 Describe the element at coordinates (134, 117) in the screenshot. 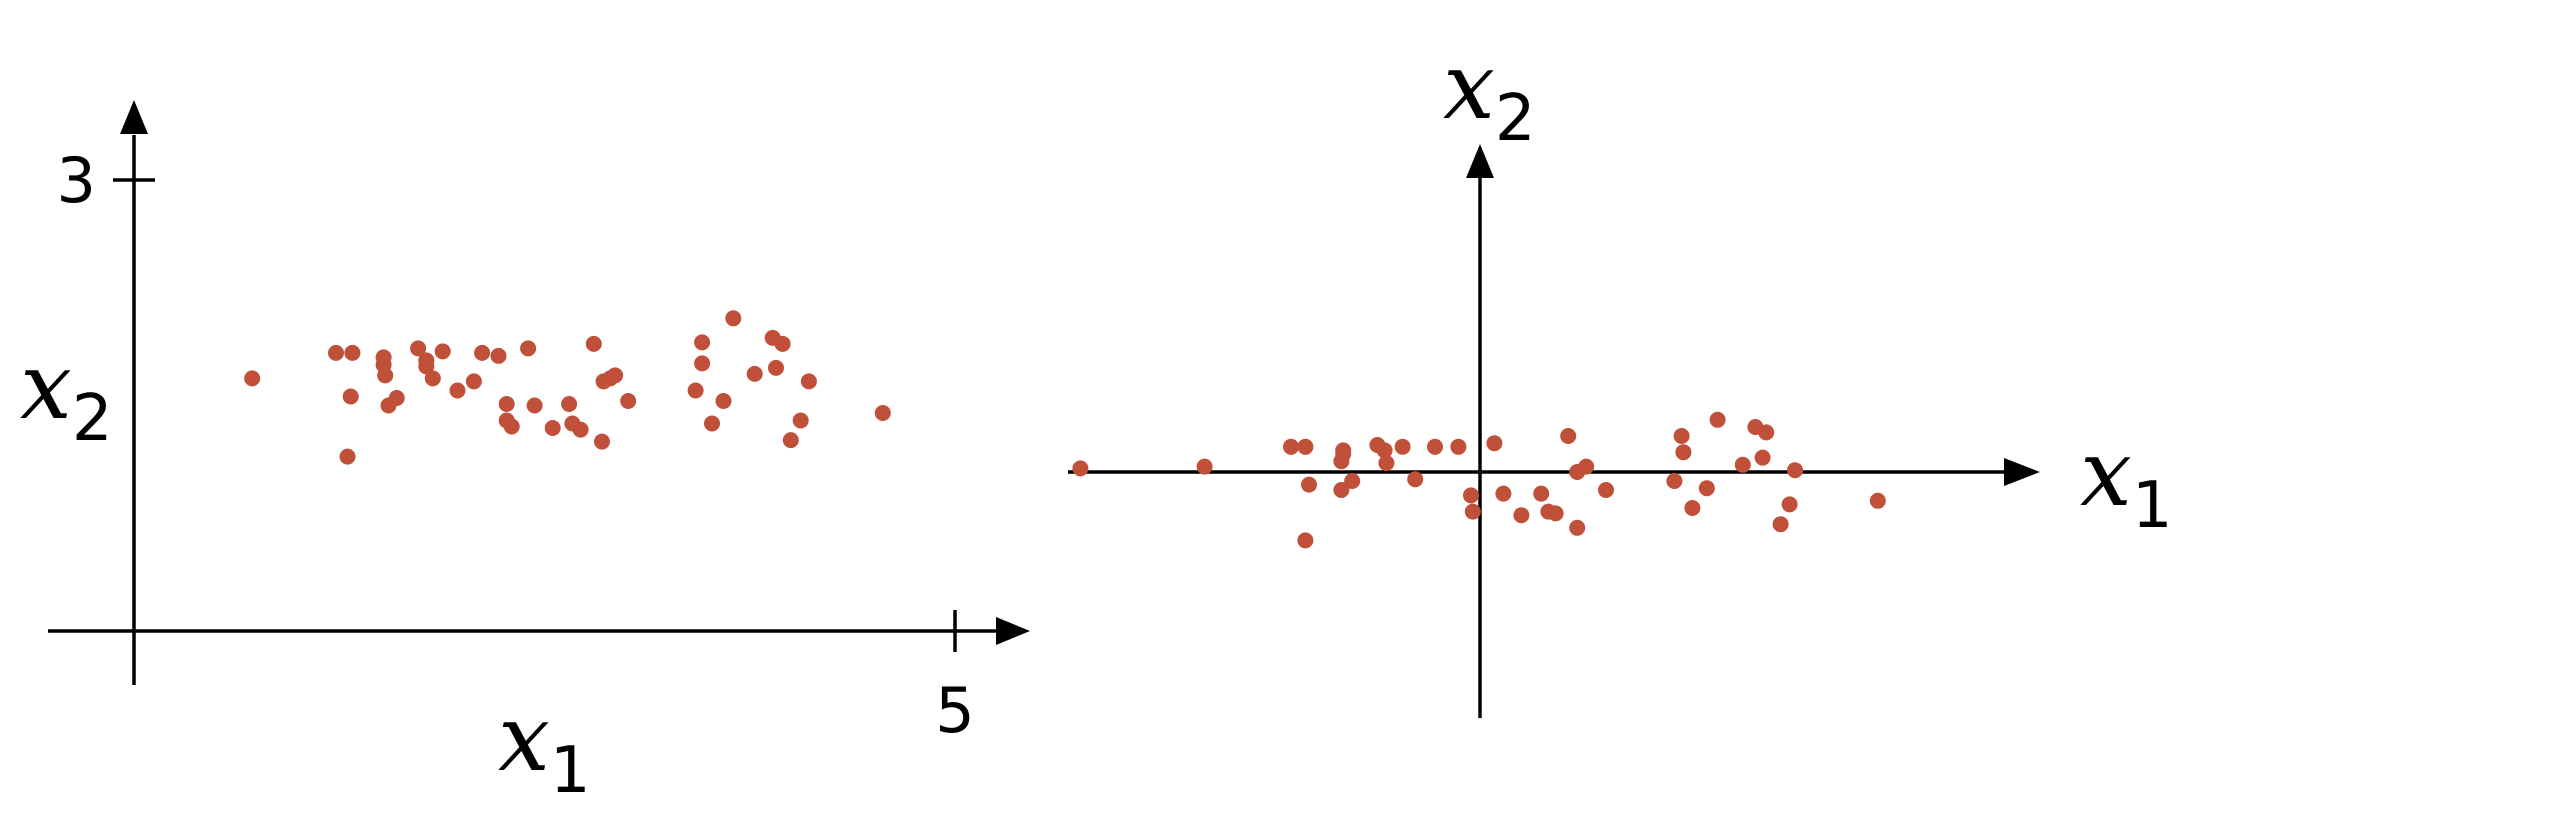

I see `left-y-axis-arrow` at that location.